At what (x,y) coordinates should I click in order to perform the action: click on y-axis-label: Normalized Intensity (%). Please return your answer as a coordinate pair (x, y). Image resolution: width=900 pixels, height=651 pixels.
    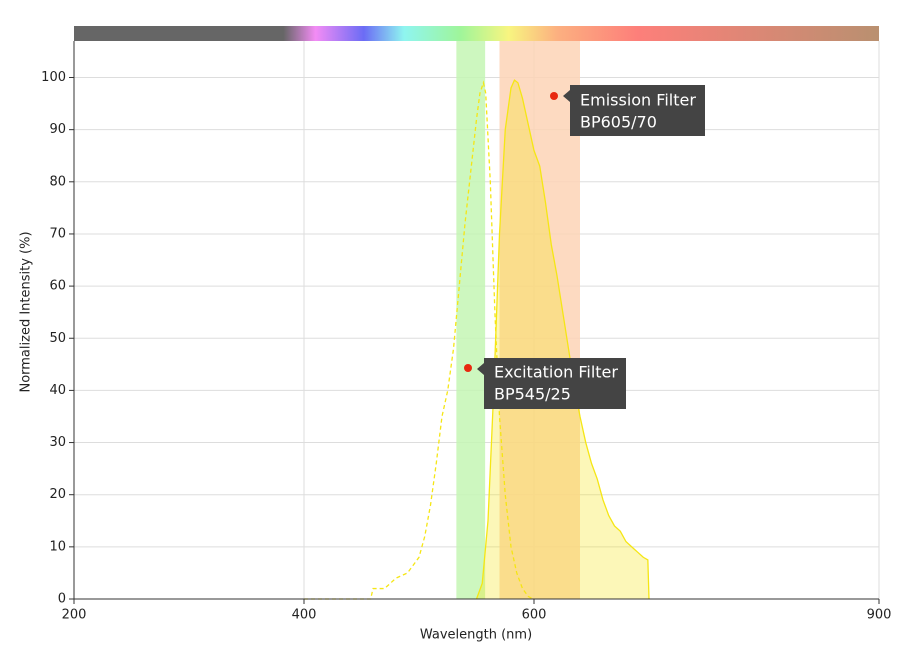
    Looking at the image, I should click on (26, 311).